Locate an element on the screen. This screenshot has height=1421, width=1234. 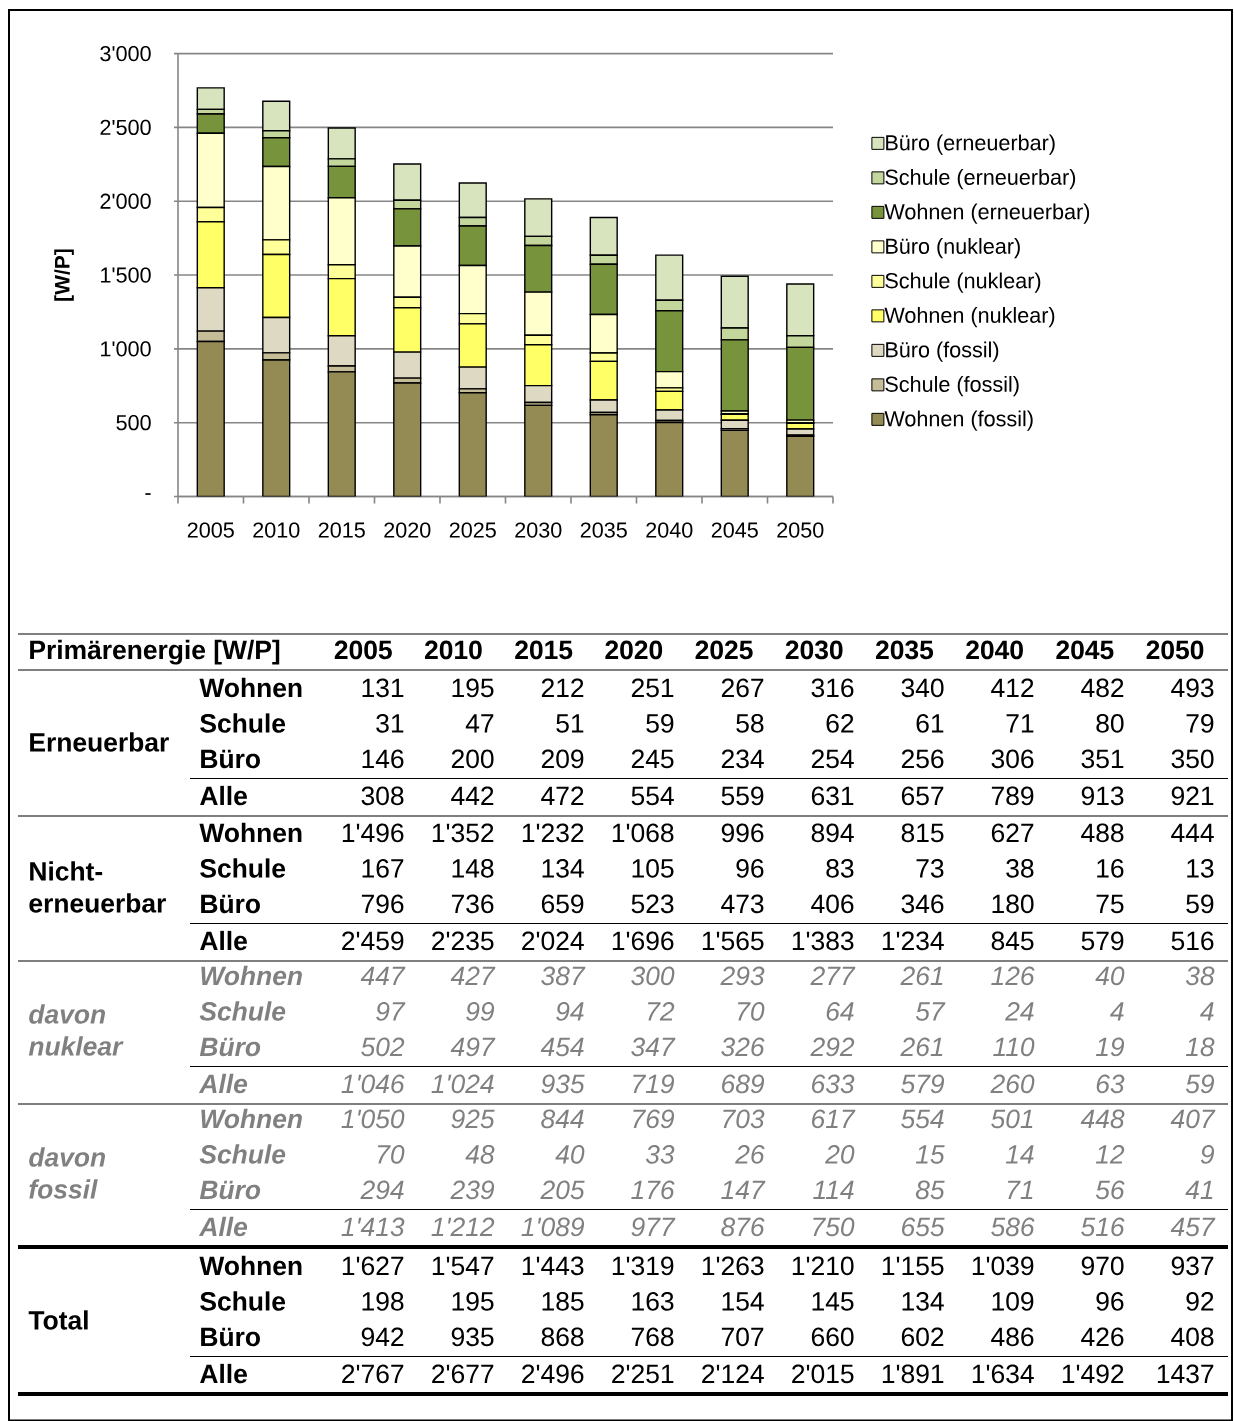
text: 631 is located at coordinates (832, 796).